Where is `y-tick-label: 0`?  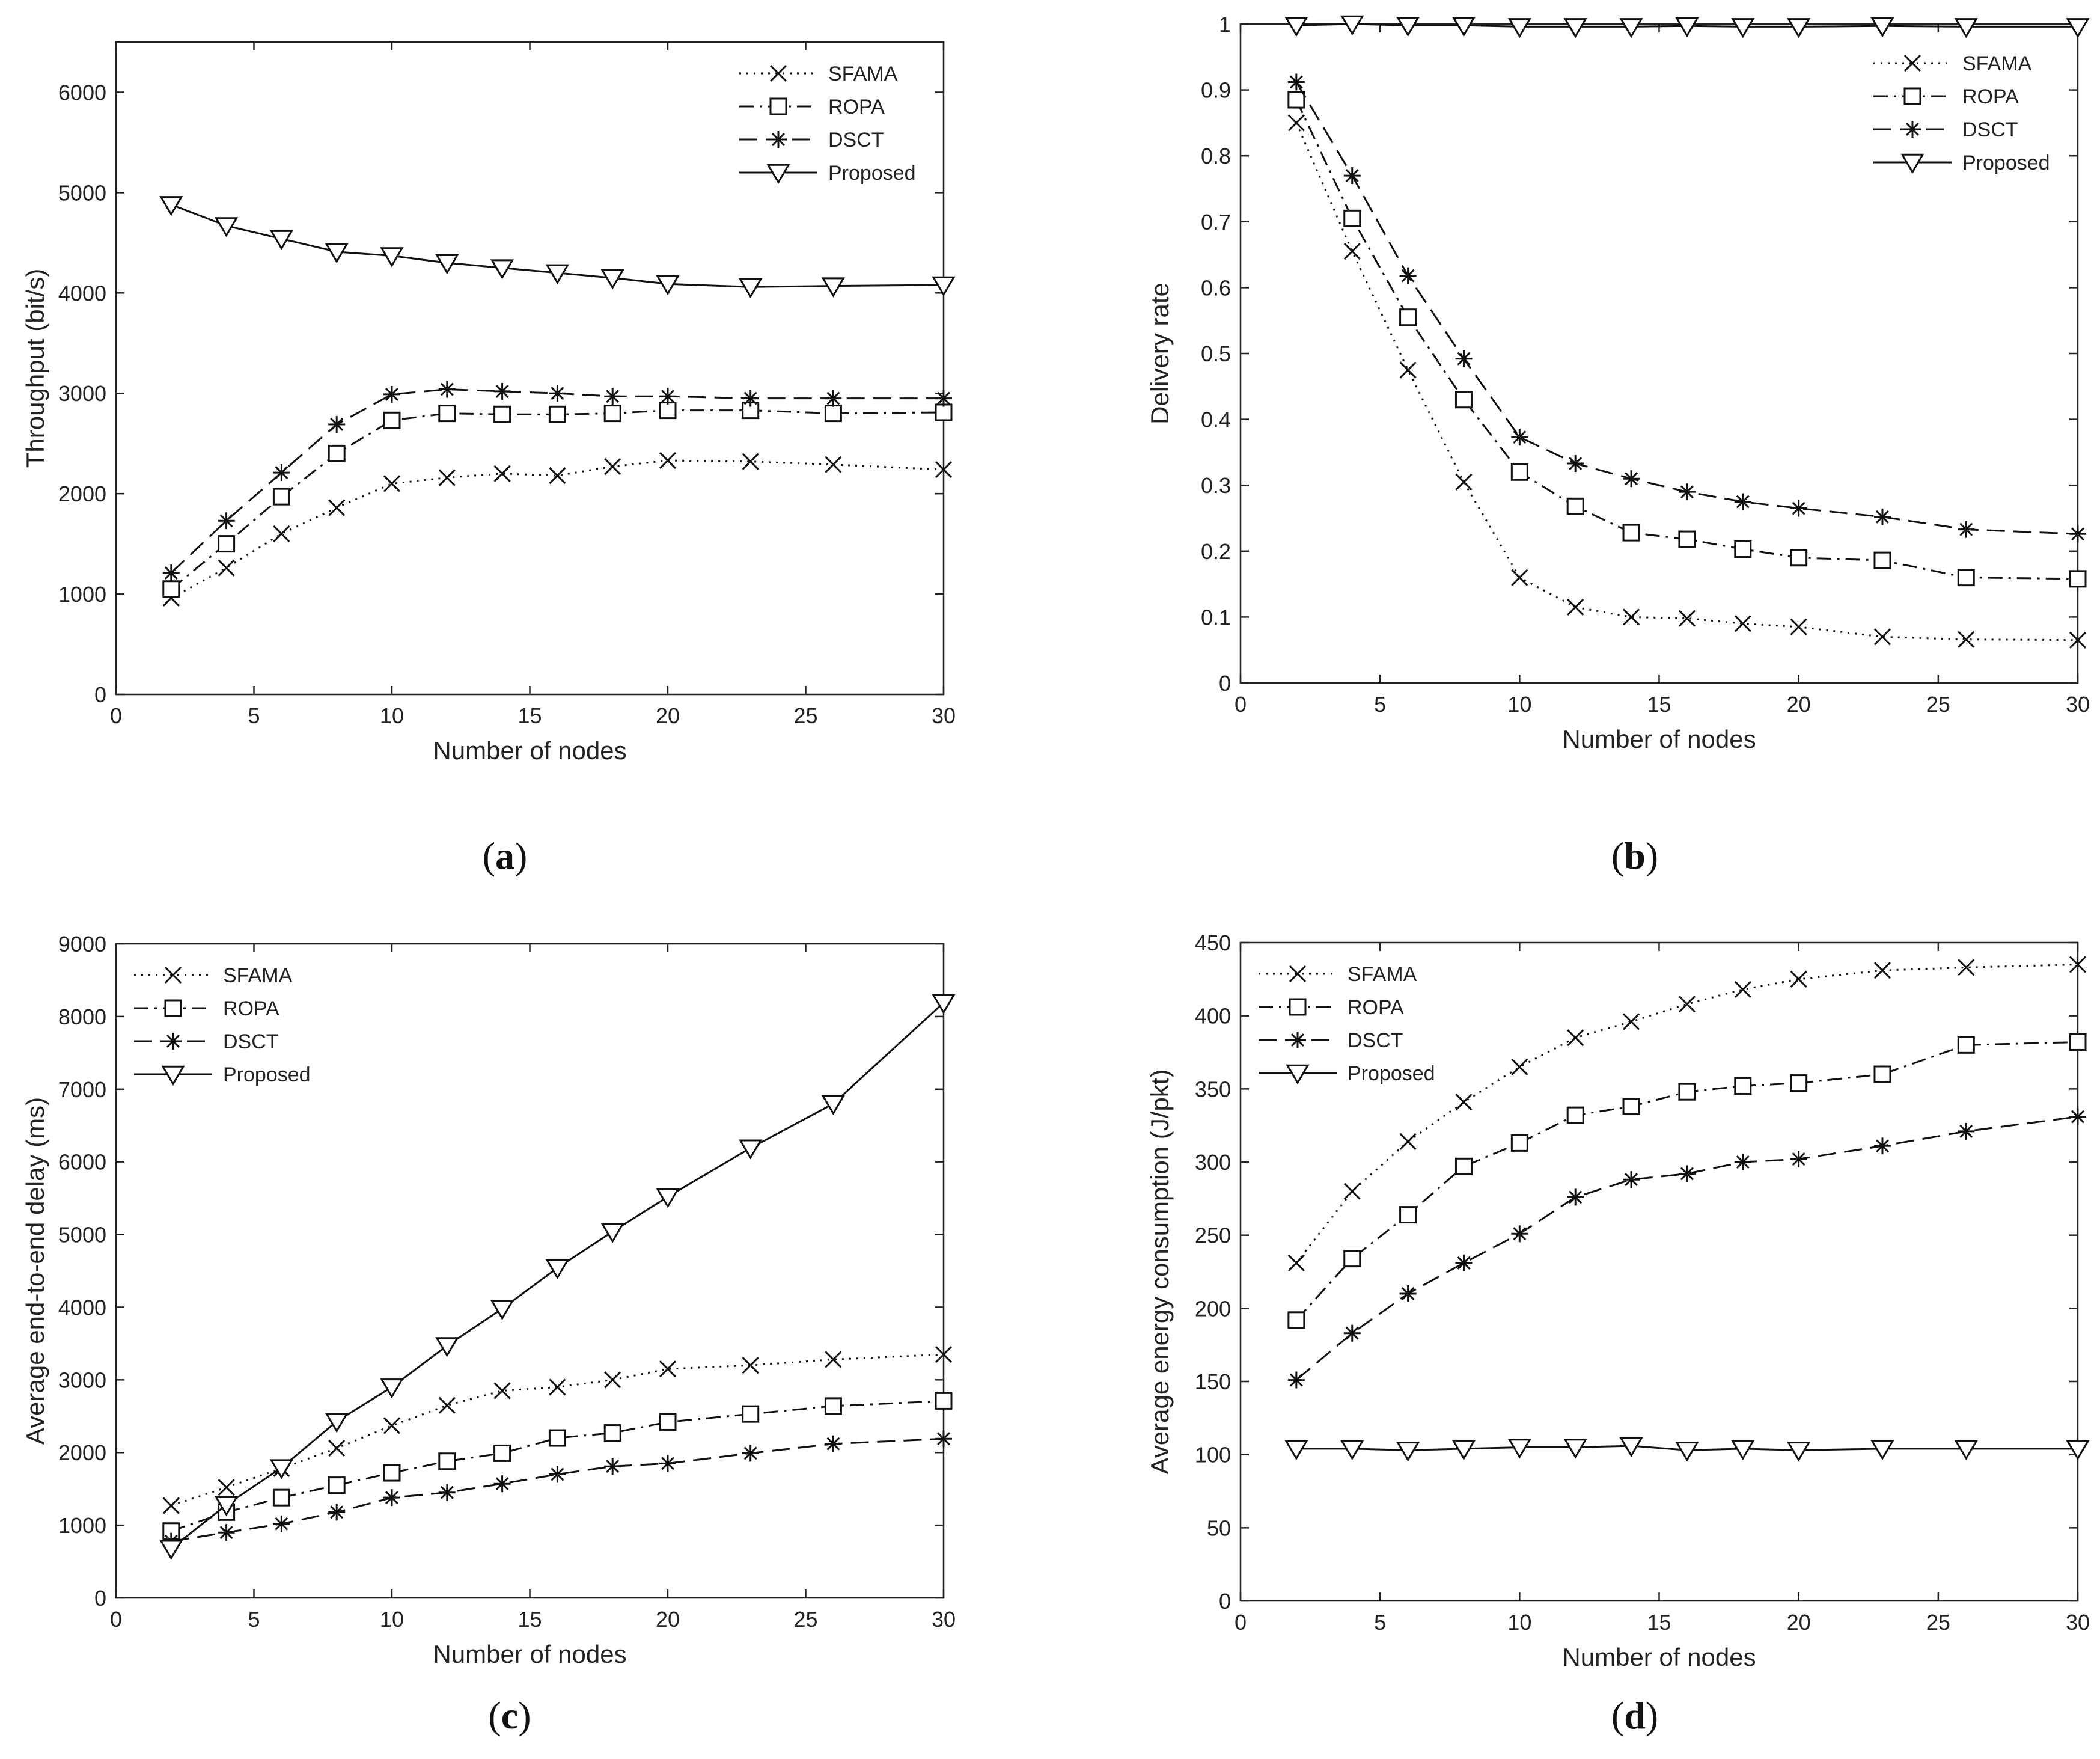 y-tick-label: 0 is located at coordinates (1225, 1602).